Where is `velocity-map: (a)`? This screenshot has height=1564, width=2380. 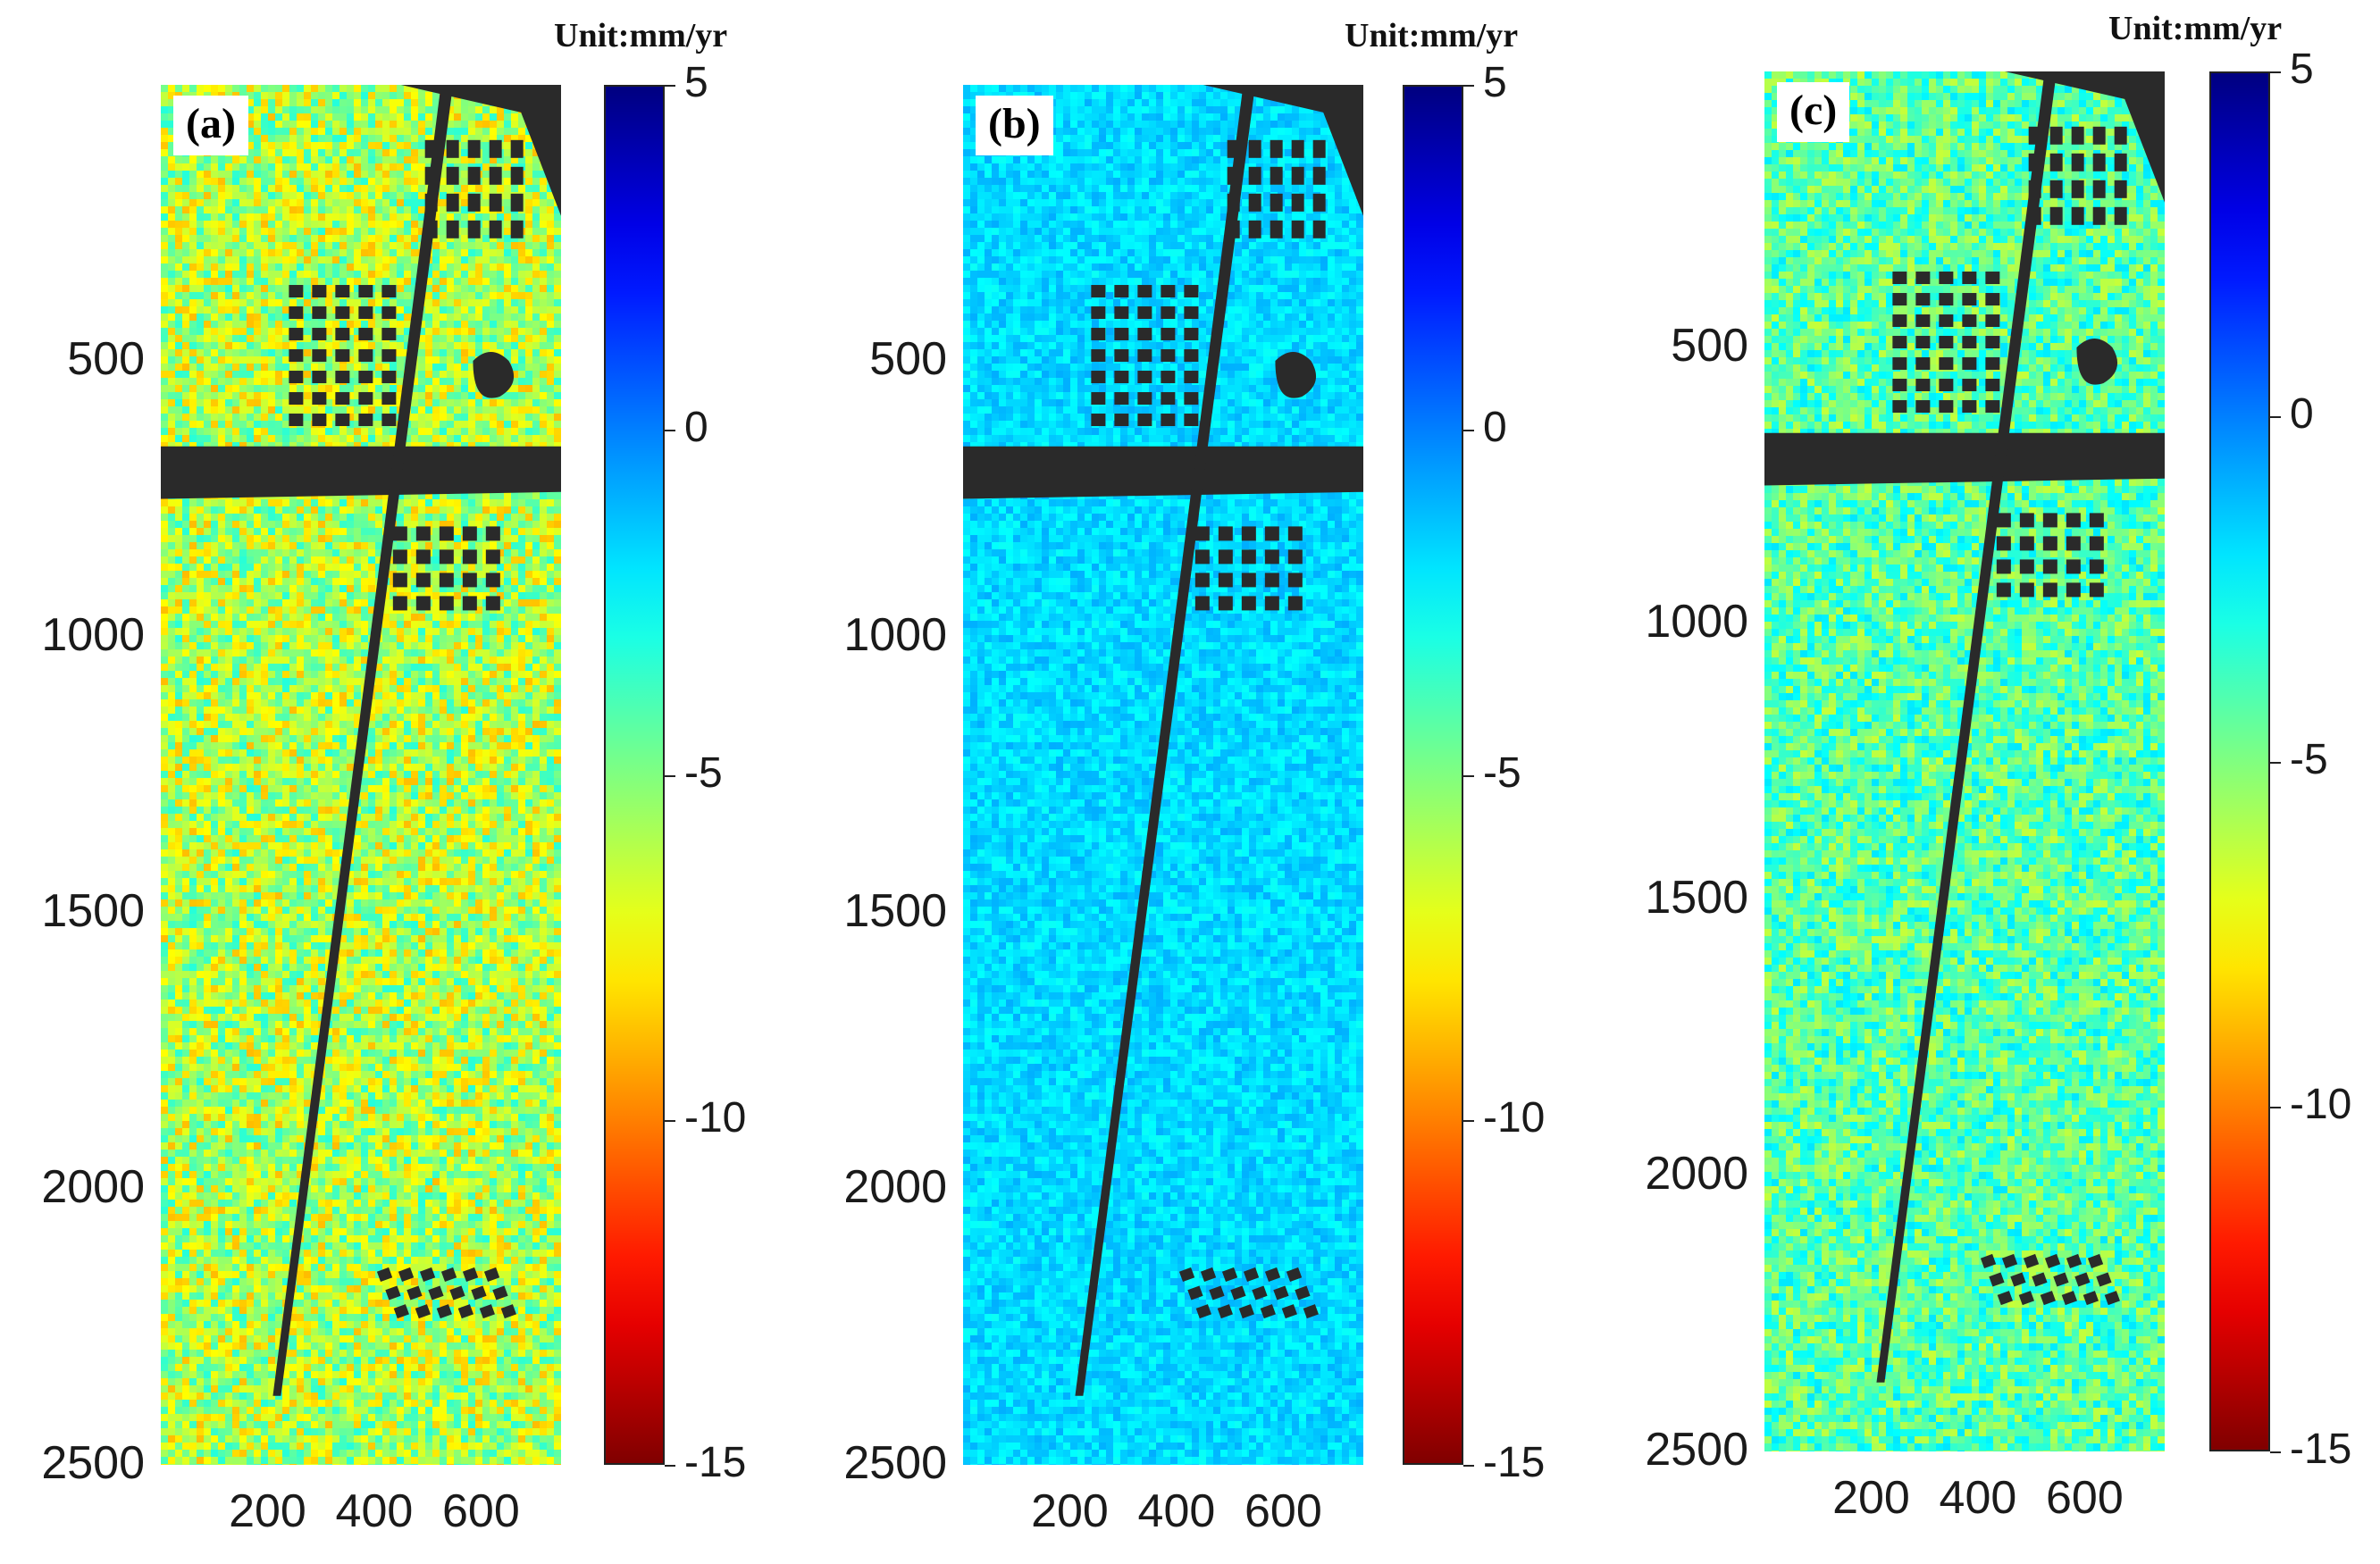
velocity-map: (a) is located at coordinates (361, 775).